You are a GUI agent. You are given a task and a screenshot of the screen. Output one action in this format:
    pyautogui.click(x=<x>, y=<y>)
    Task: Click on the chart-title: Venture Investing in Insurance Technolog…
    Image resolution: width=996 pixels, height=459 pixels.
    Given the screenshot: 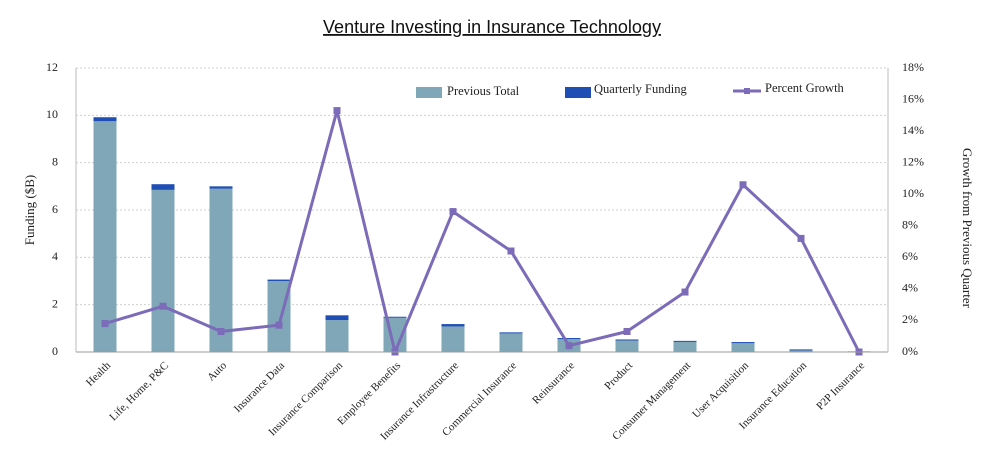 What is the action you would take?
    pyautogui.click(x=492, y=27)
    